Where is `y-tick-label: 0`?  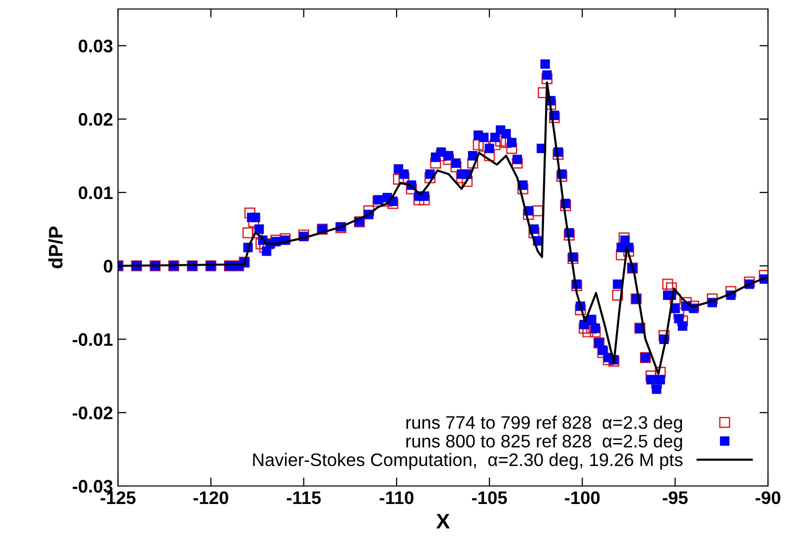
y-tick-label: 0 is located at coordinates (108, 266).